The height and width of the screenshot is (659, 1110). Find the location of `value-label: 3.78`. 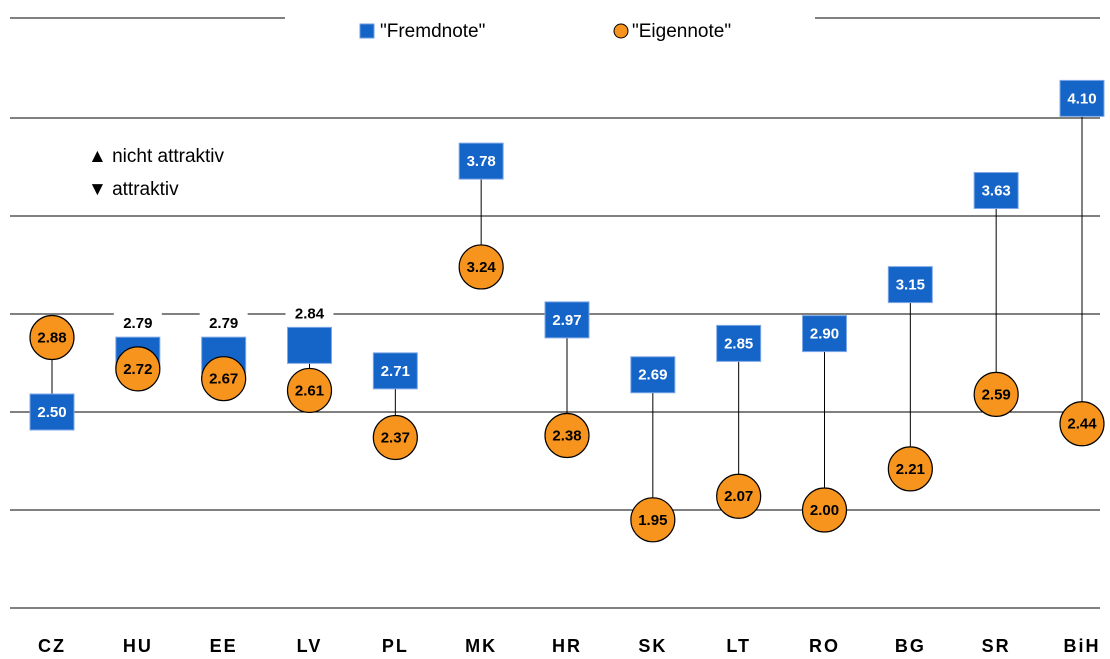

value-label: 3.78 is located at coordinates (481, 161).